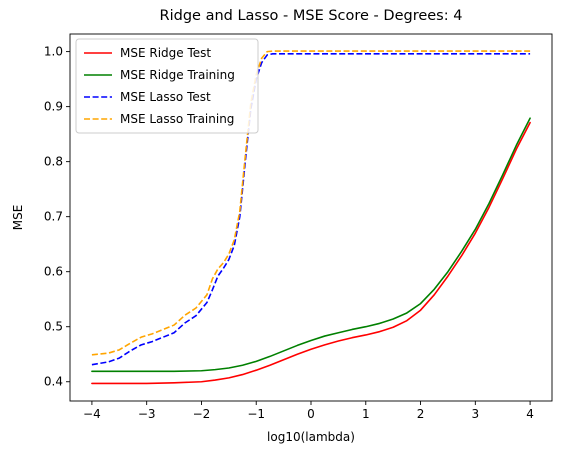  What do you see at coordinates (165, 53) in the screenshot?
I see `legend-label: MSE Ridge Test` at bounding box center [165, 53].